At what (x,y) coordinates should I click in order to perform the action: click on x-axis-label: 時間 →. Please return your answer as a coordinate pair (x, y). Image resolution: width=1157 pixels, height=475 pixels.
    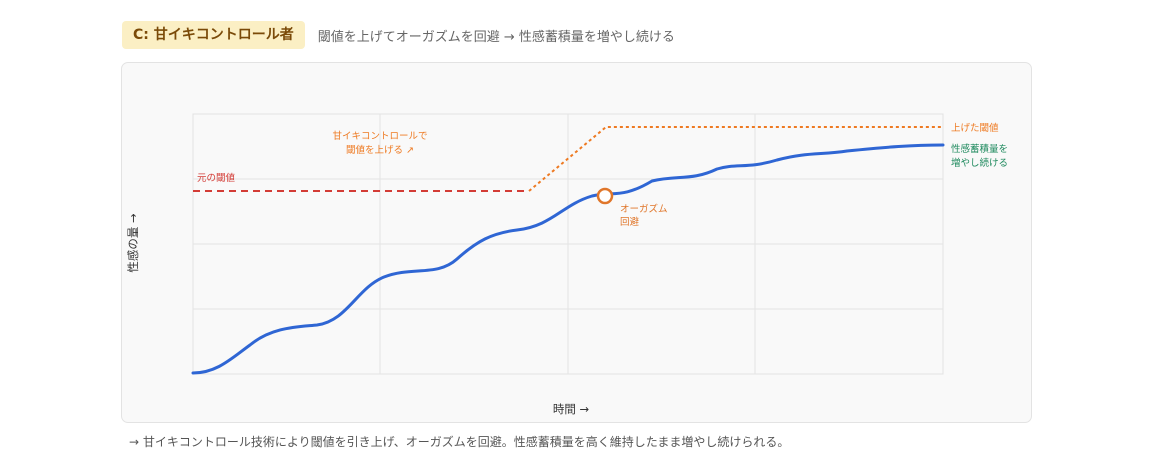
    Looking at the image, I should click on (571, 409).